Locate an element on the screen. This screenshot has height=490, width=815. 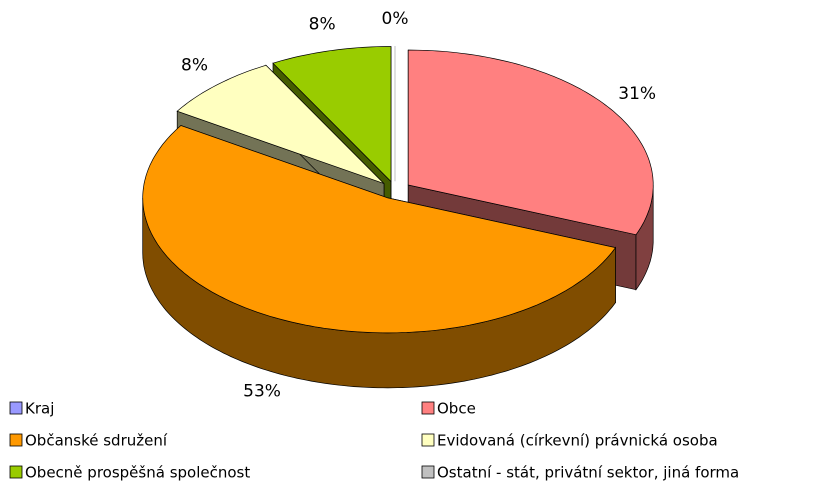
legend-label: Občanské sdružení is located at coordinates (96, 441).